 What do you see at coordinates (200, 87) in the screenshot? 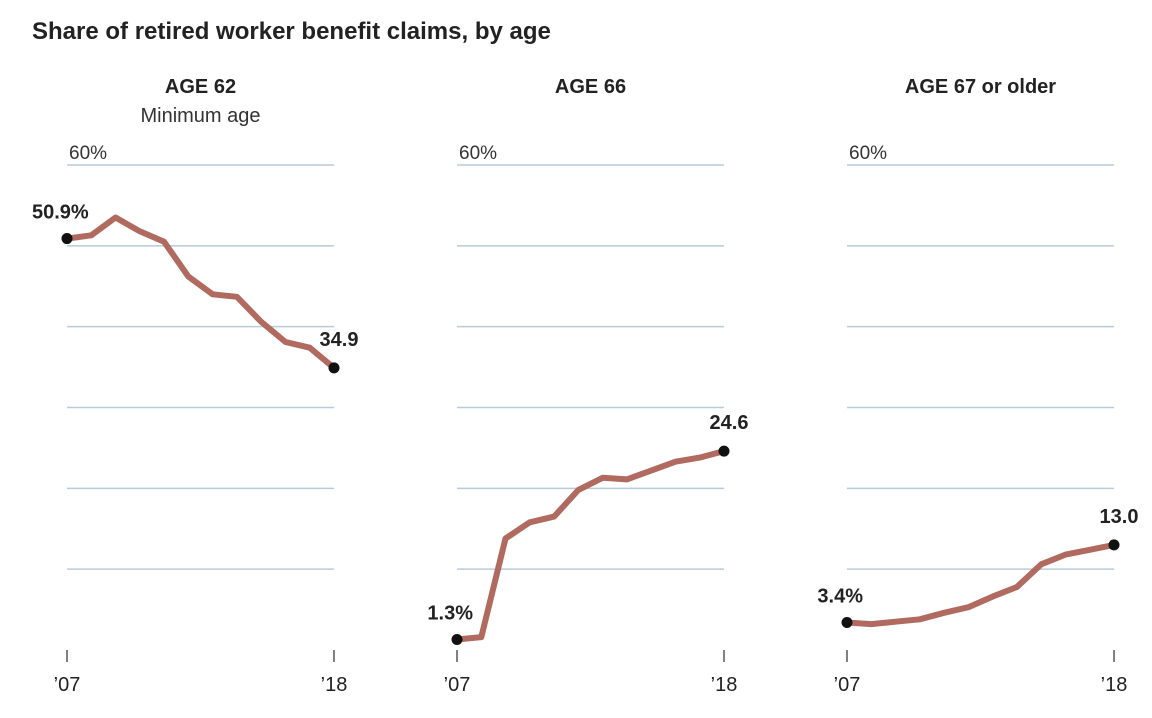
I see `age-62-panel-title: AGE 62` at bounding box center [200, 87].